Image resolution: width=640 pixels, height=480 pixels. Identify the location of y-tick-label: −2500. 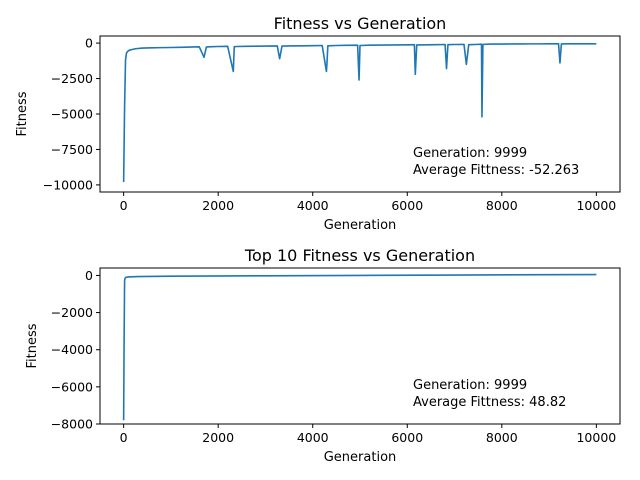
(72, 78).